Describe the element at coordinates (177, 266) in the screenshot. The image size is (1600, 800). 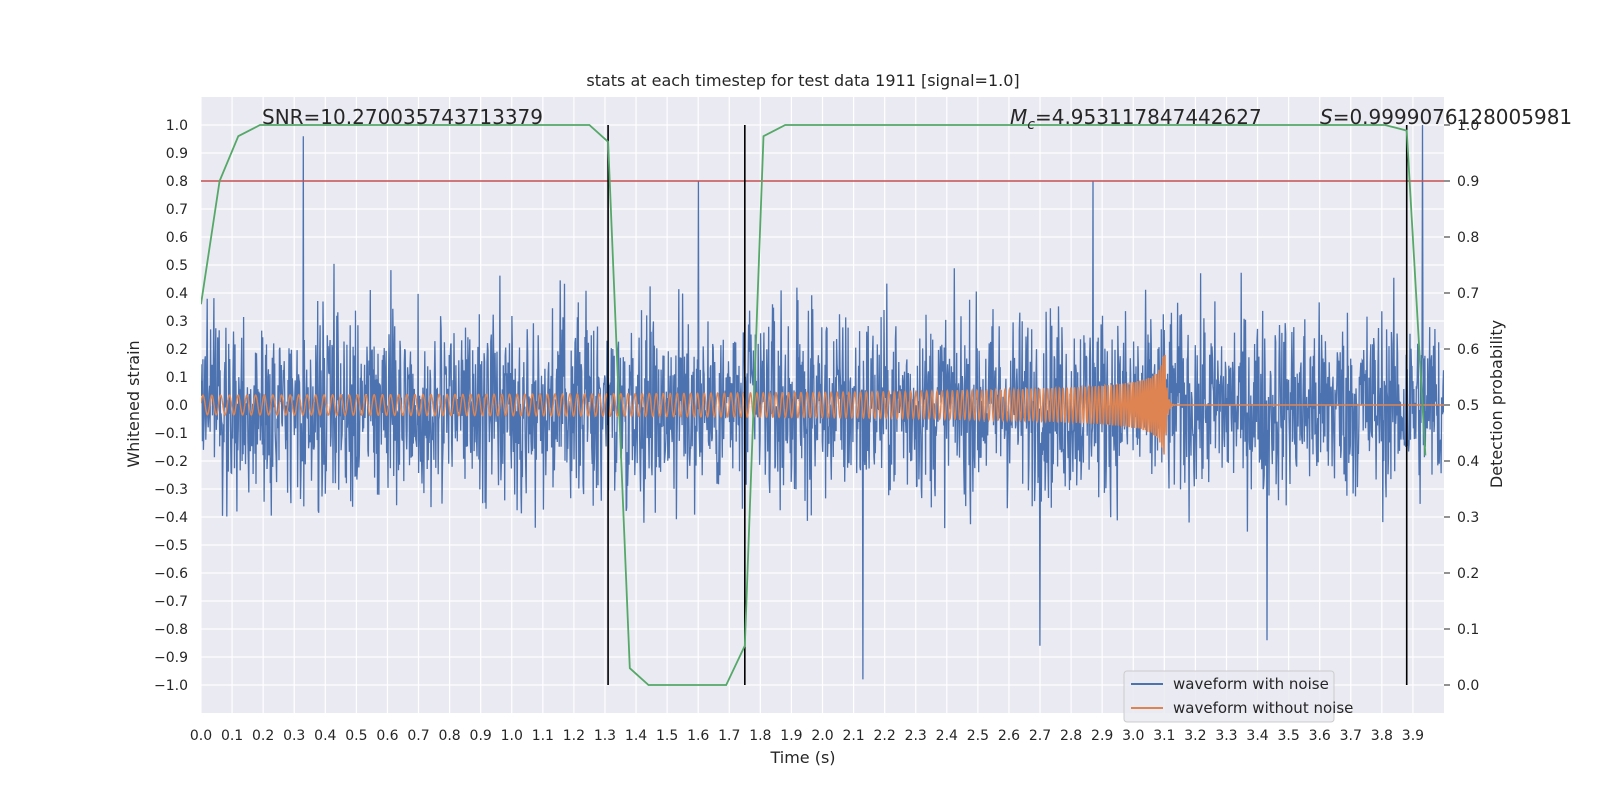
I see `y-tick-label: 0.5` at that location.